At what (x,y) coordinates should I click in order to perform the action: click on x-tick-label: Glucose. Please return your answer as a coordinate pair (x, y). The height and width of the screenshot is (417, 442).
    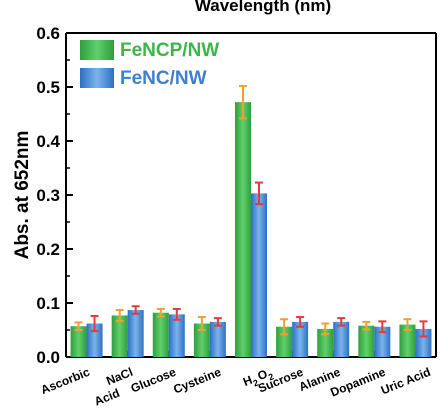
    Looking at the image, I should click on (153, 380).